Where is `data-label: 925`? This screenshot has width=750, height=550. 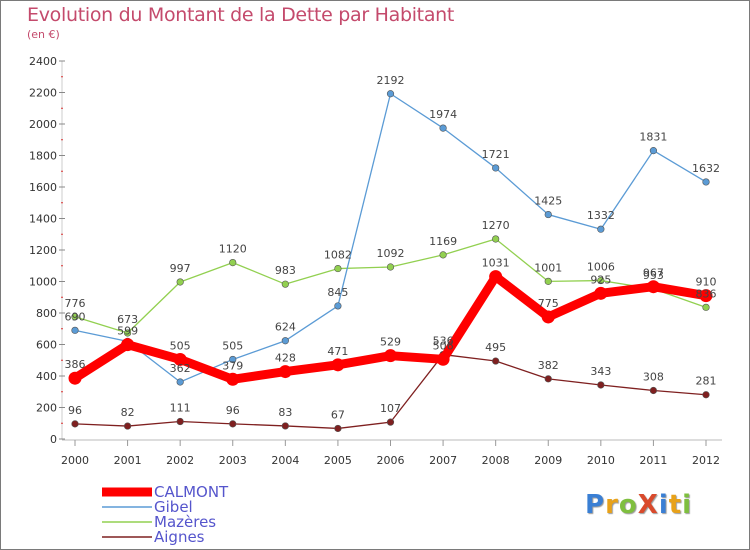 data-label: 925 is located at coordinates (600, 279).